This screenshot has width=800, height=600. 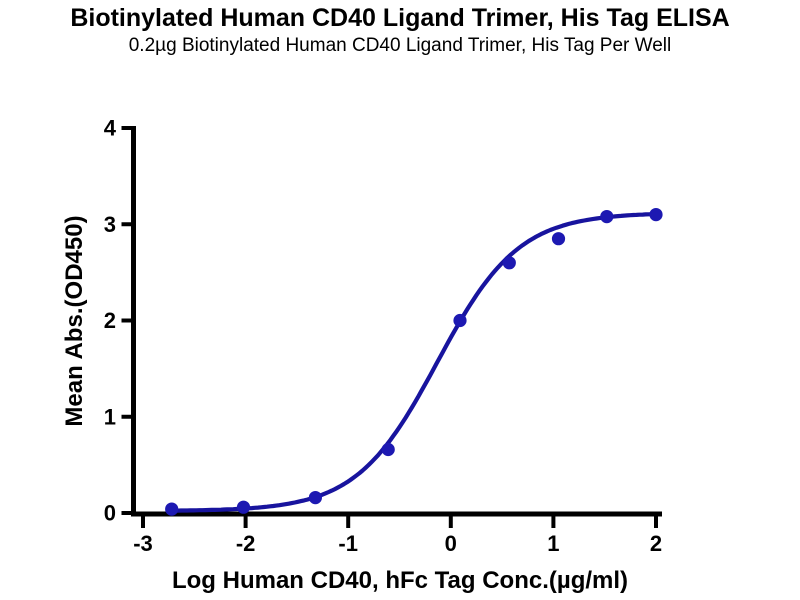 I want to click on x-tick-label: -1, so click(x=348, y=543).